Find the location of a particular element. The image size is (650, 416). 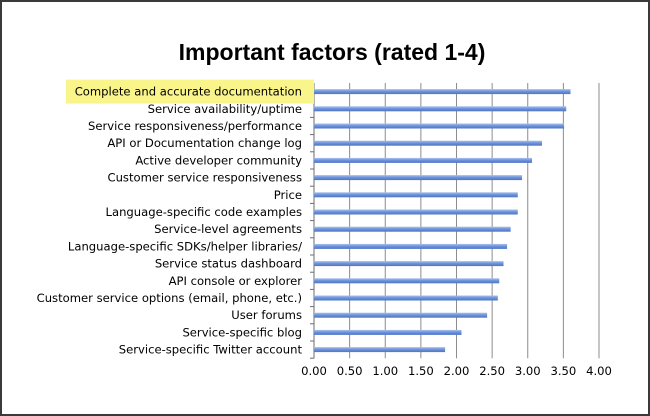

category-label: API or Documentation change log is located at coordinates (204, 143).